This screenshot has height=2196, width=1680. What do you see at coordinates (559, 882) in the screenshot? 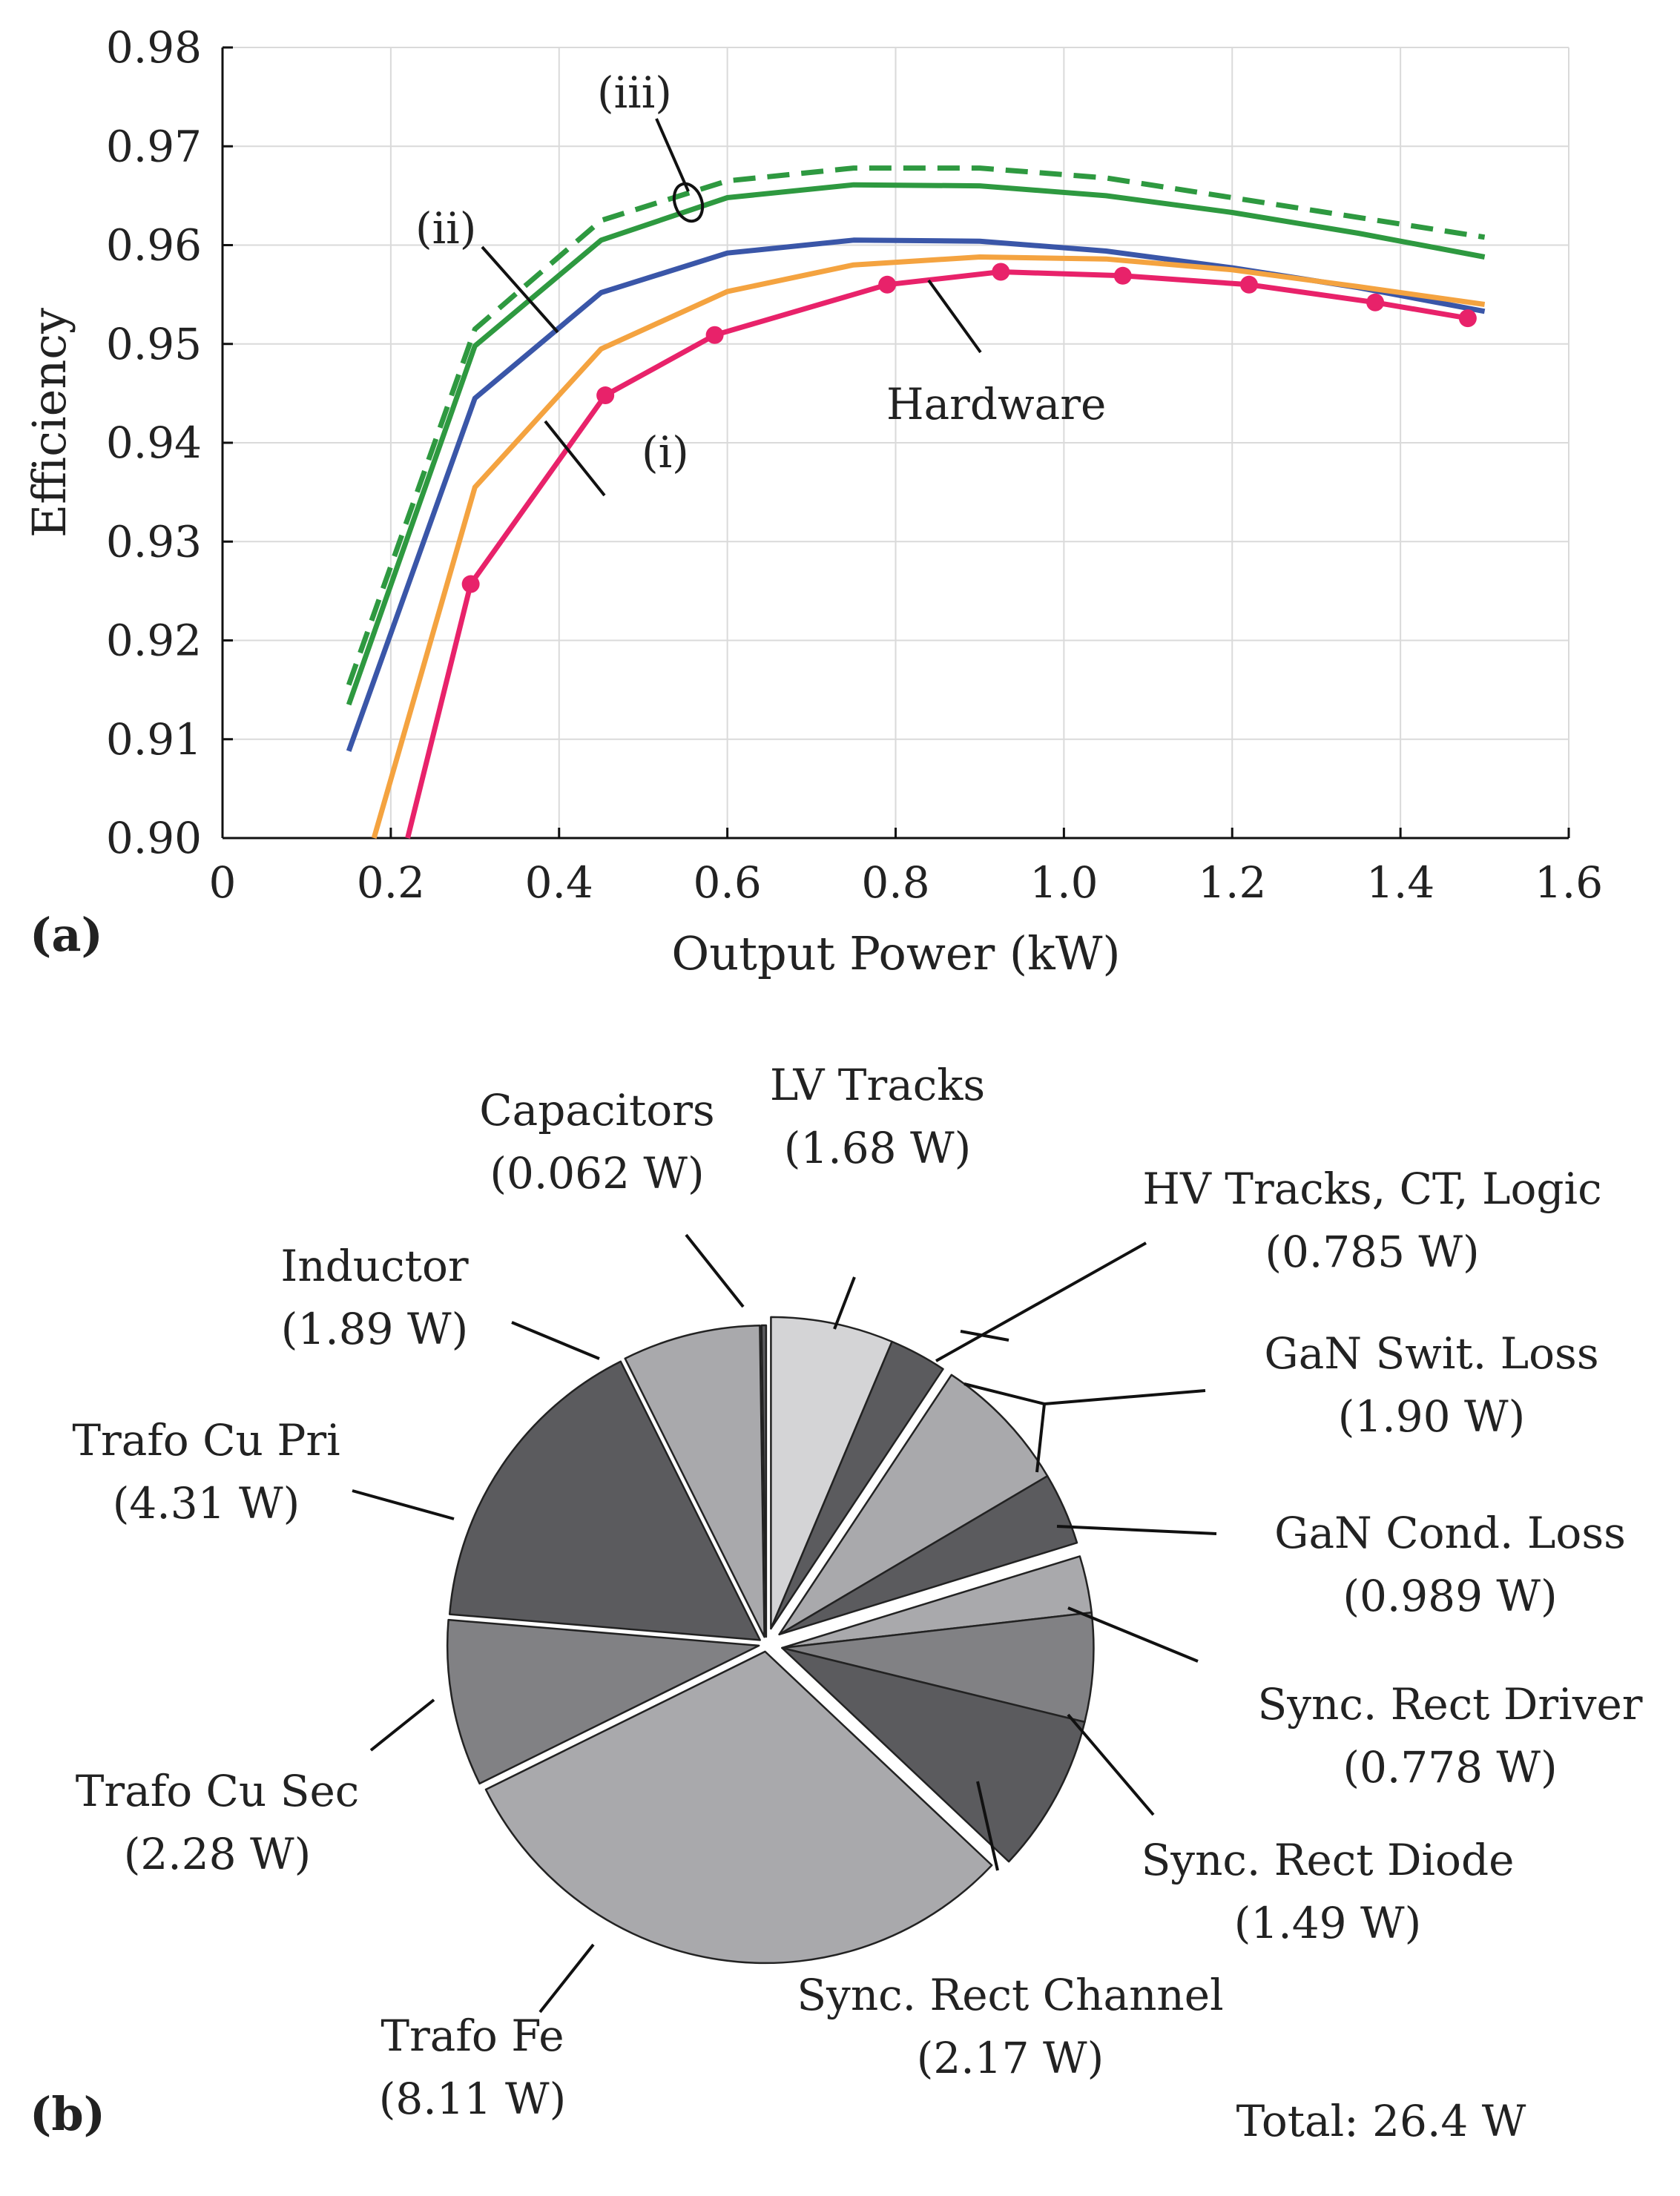
I see `x-tick-label: 0.4` at bounding box center [559, 882].